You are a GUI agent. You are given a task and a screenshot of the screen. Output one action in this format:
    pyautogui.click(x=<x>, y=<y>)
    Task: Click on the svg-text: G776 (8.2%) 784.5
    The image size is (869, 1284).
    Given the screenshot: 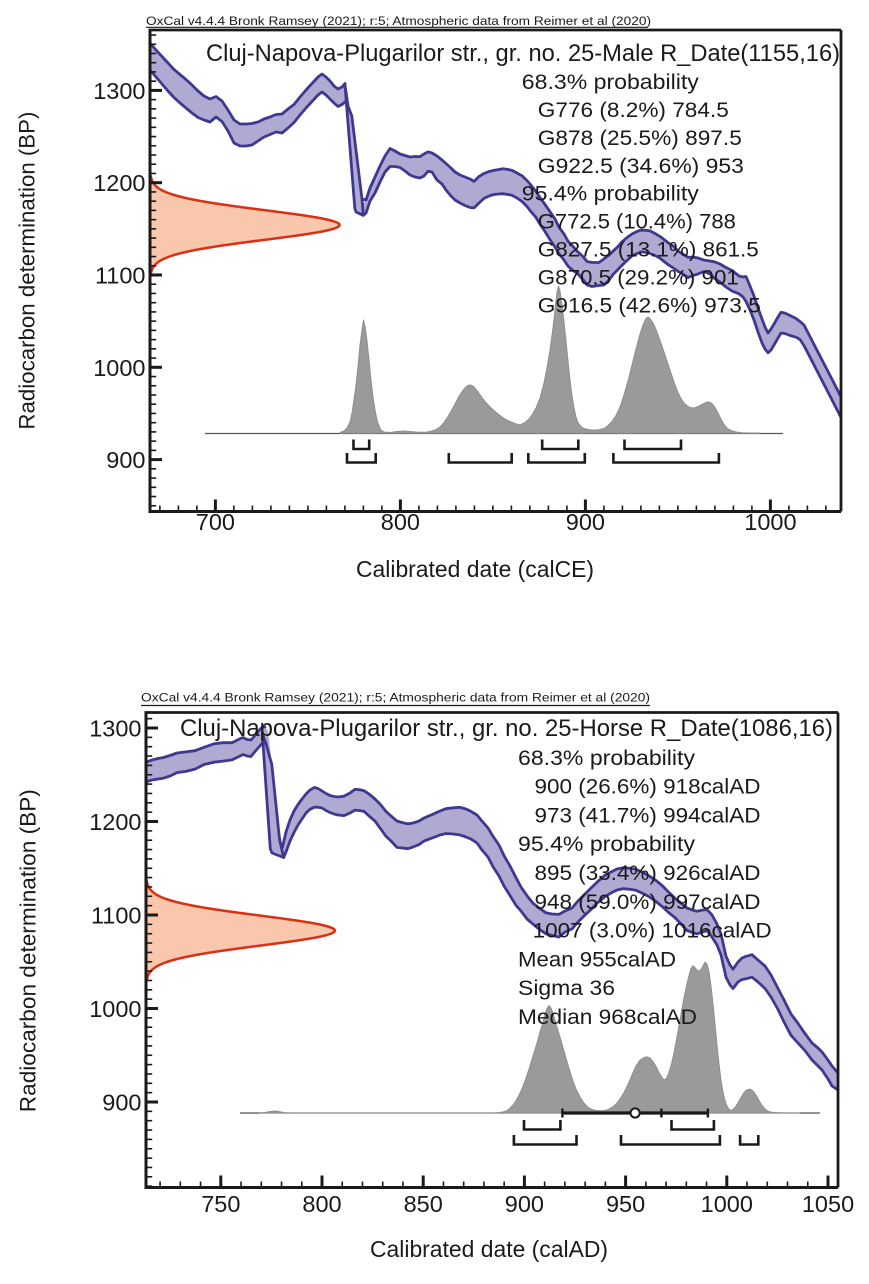 What is the action you would take?
    pyautogui.click(x=633, y=110)
    